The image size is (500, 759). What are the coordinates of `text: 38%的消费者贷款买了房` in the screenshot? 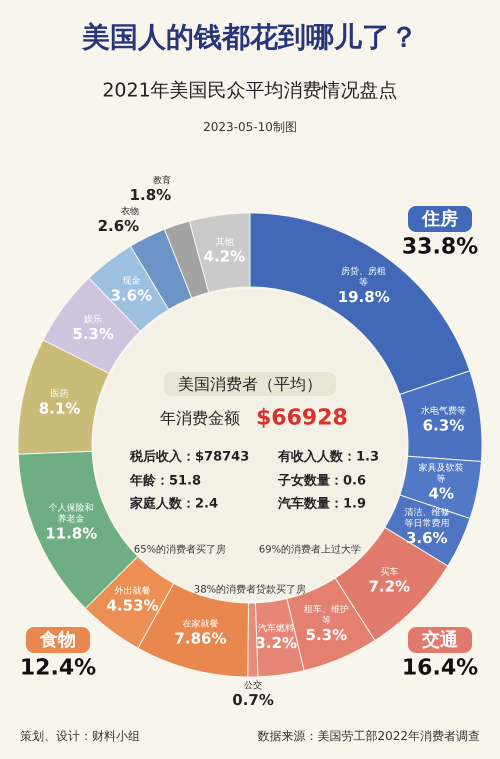 It's located at (250, 590).